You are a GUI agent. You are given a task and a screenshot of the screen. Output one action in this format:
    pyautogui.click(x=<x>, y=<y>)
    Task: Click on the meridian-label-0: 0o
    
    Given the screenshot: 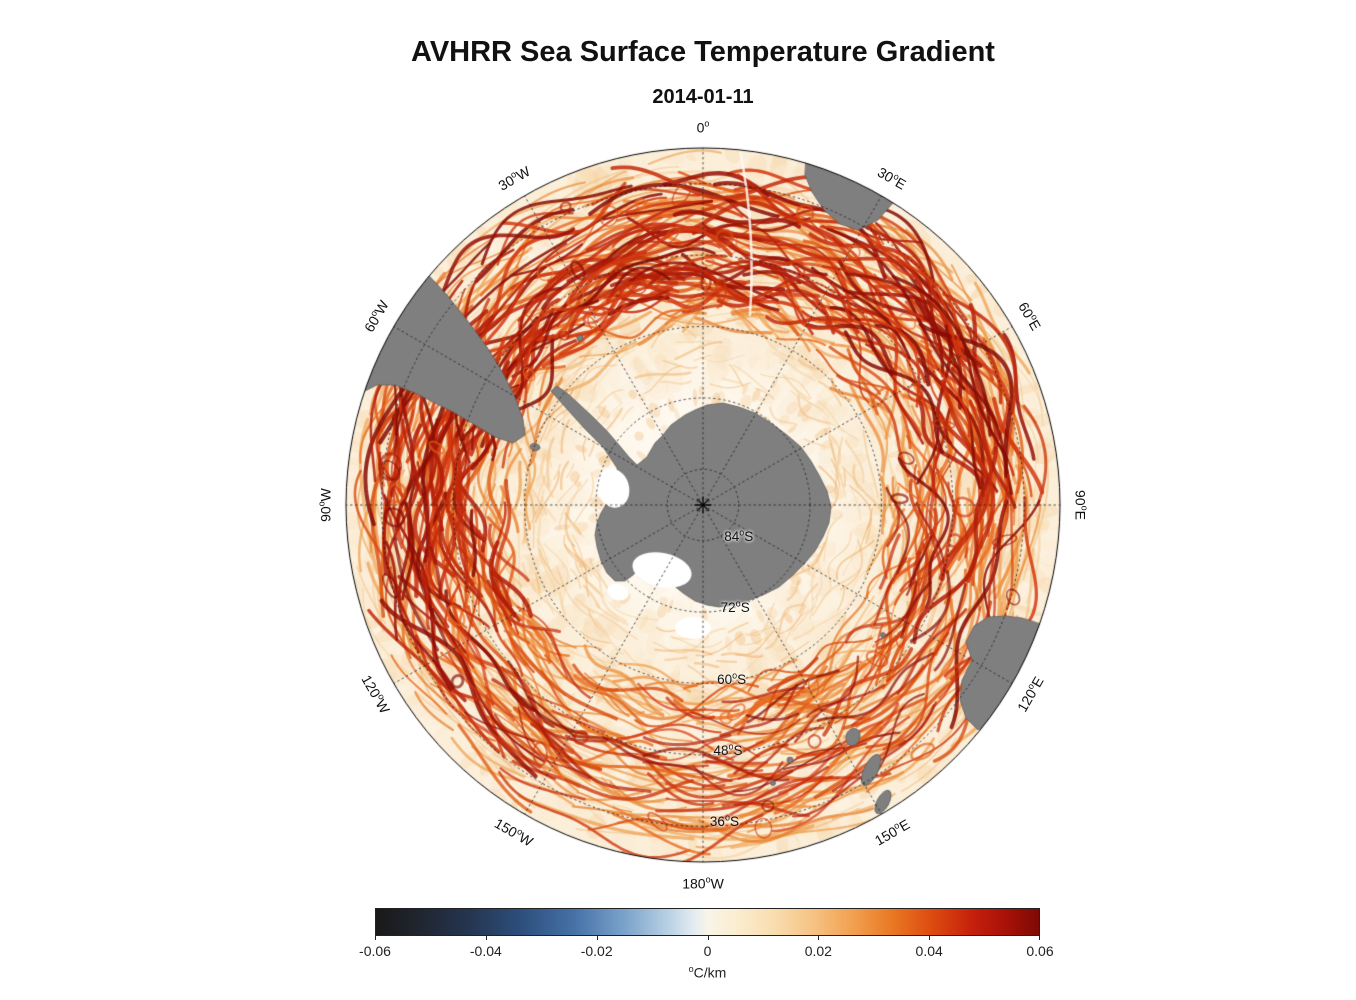 What is the action you would take?
    pyautogui.click(x=703, y=127)
    